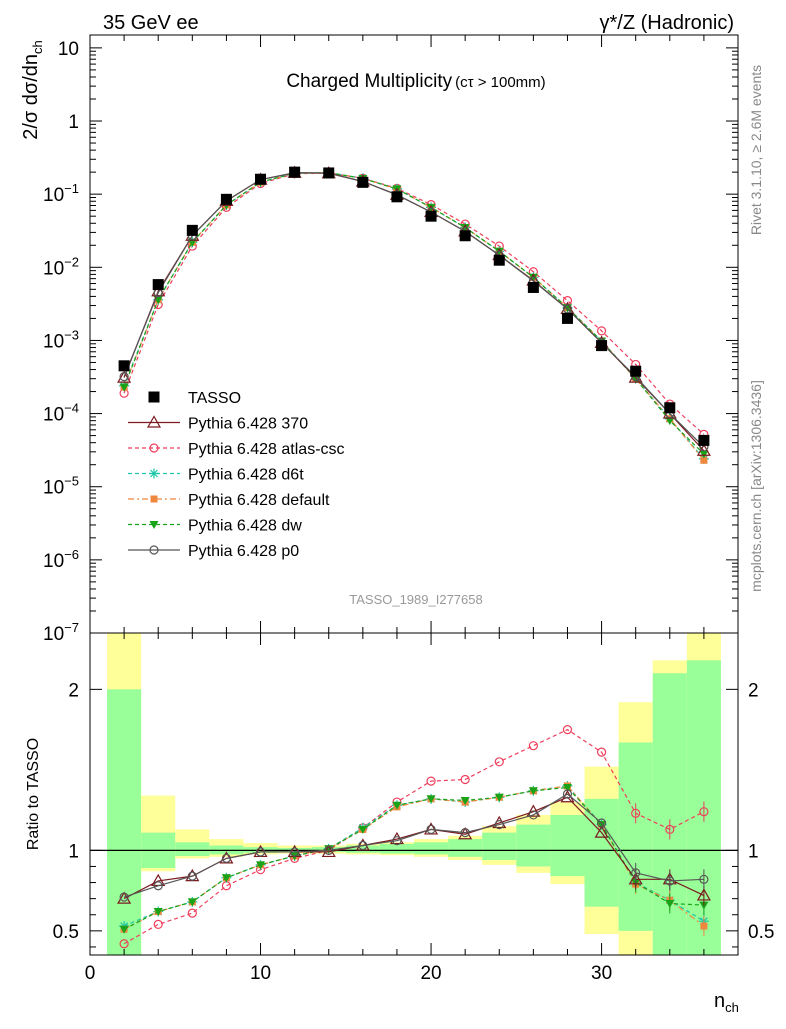 This screenshot has height=1029, width=786. I want to click on ratio-y-tick-label-left: 2, so click(73, 690).